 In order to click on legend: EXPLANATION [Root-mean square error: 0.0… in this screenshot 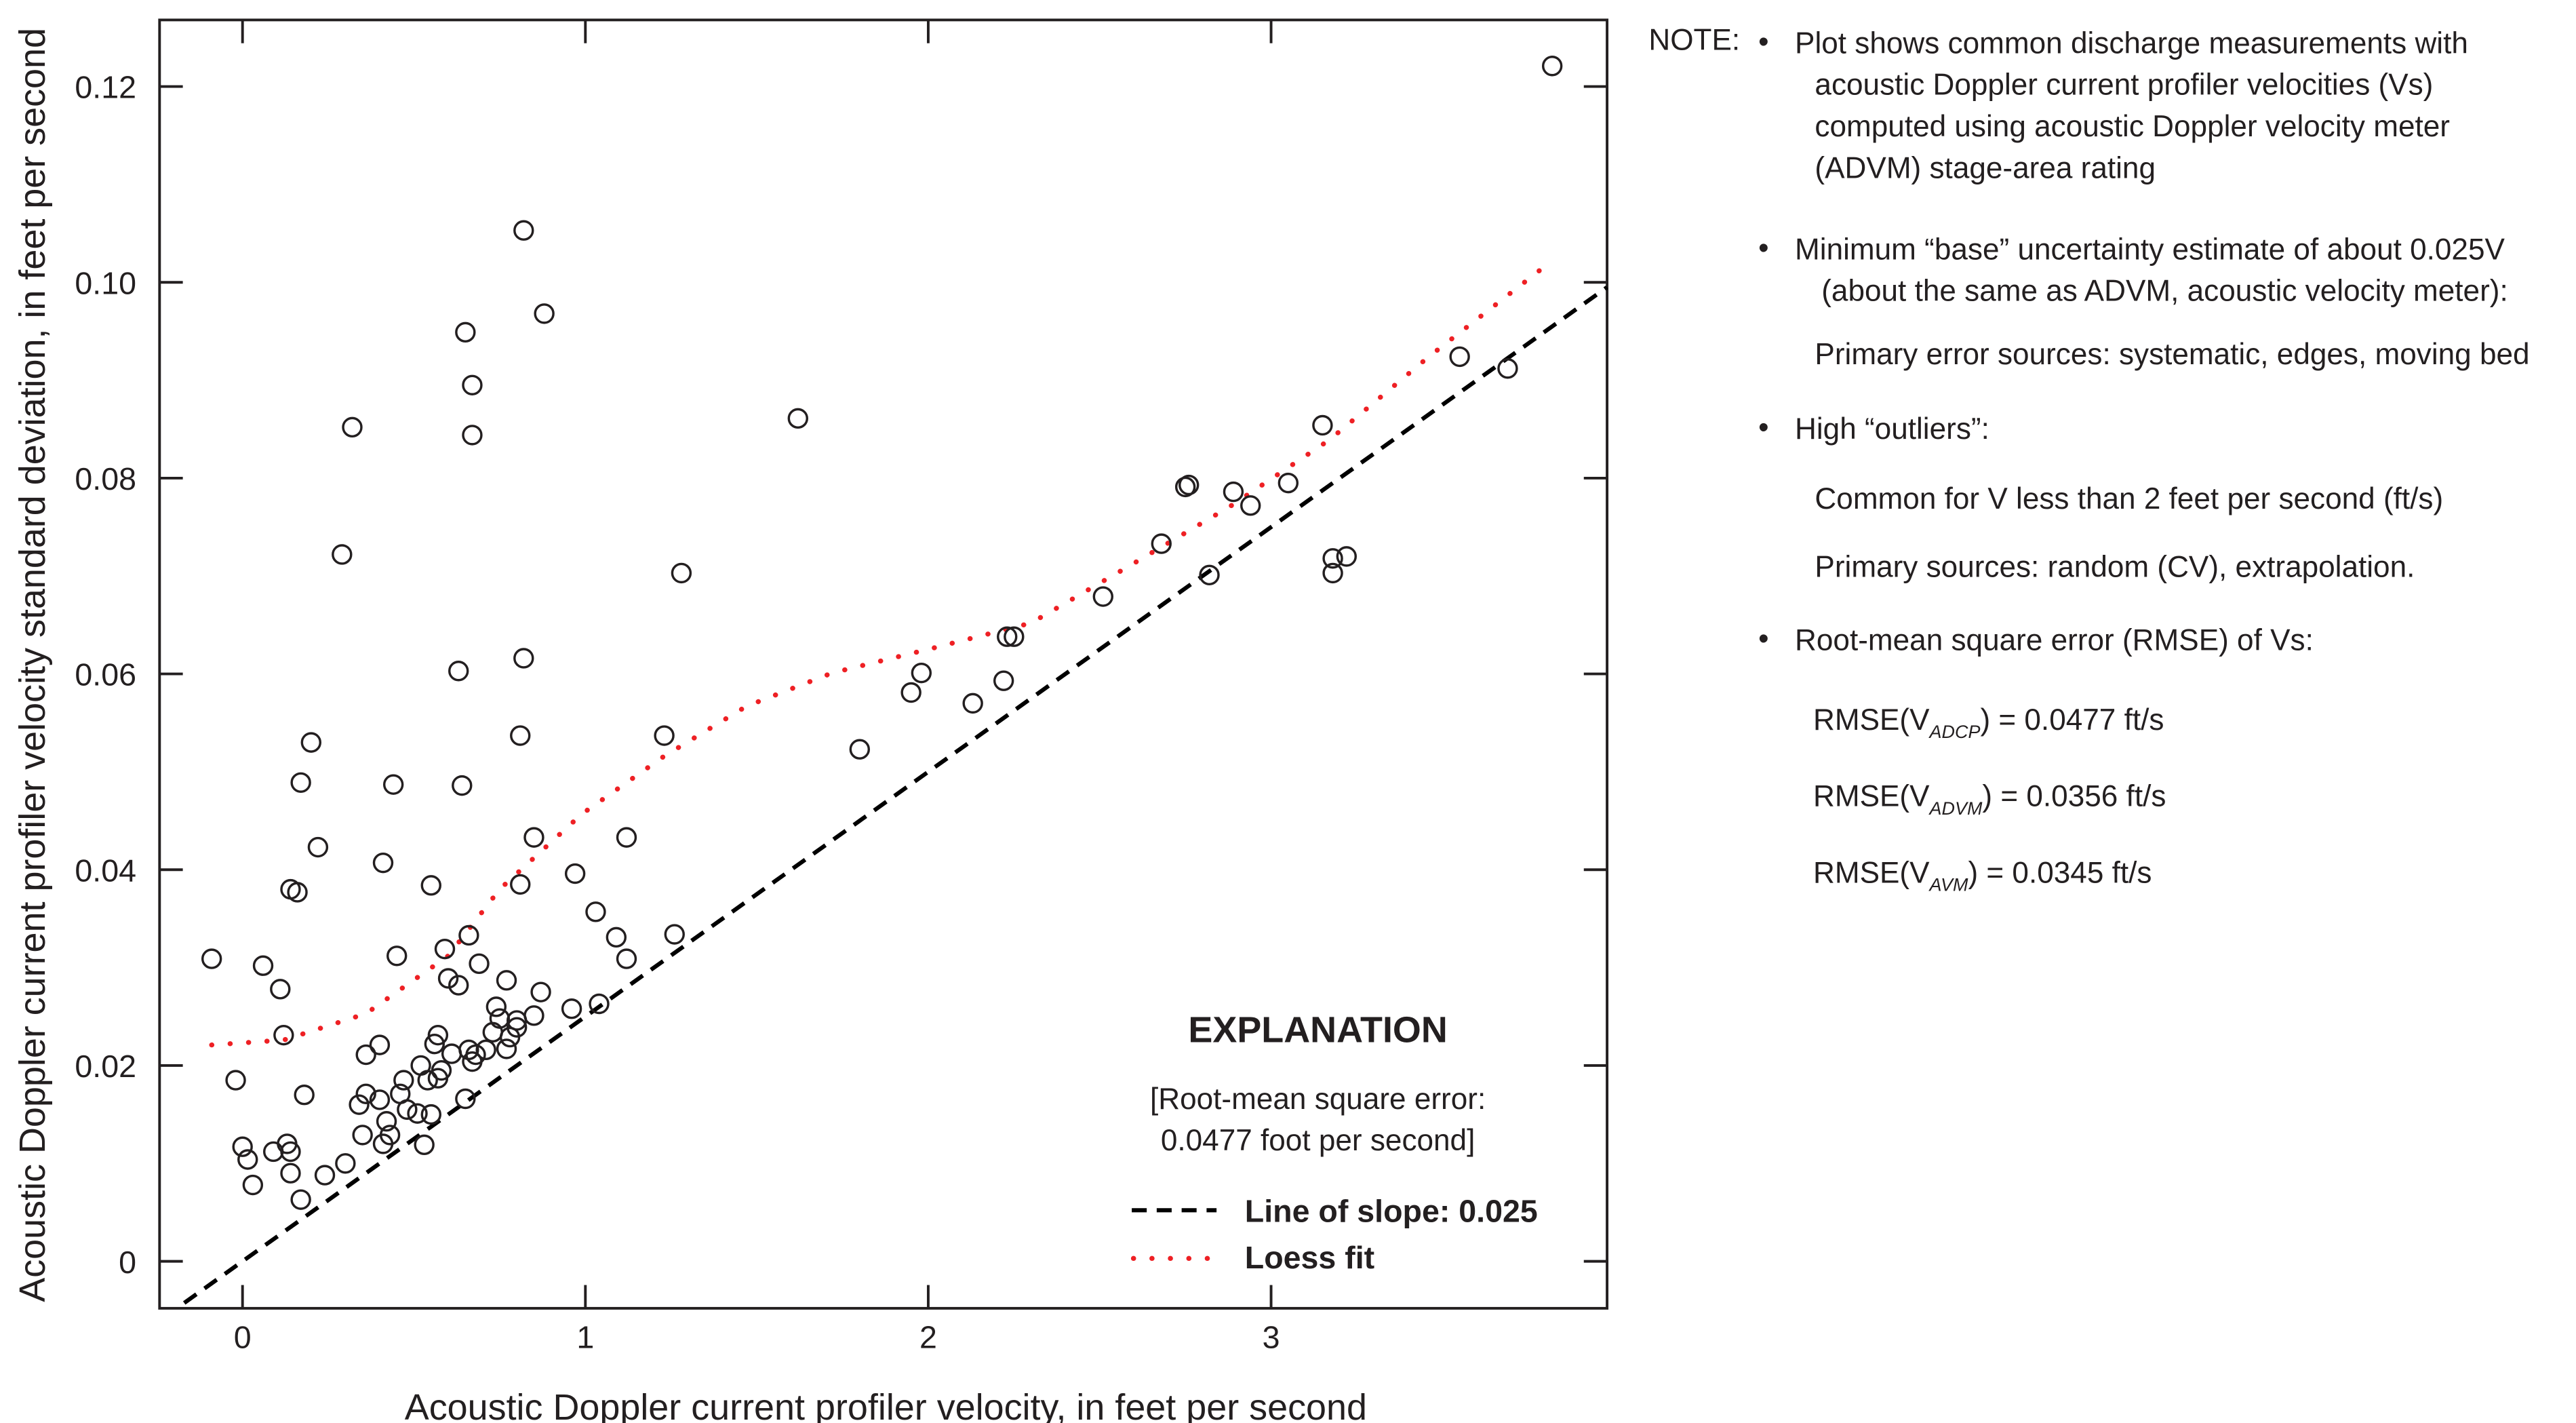, I will do `click(1334, 1143)`.